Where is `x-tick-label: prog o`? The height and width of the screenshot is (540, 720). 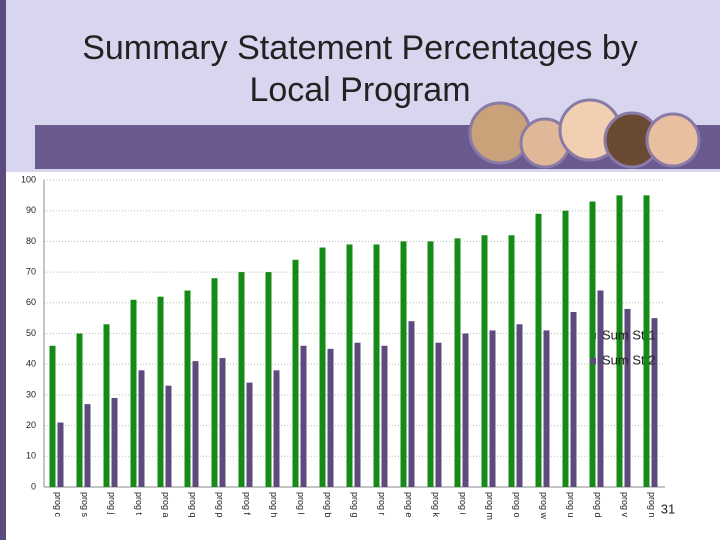
x-tick-label: prog o is located at coordinates (517, 505).